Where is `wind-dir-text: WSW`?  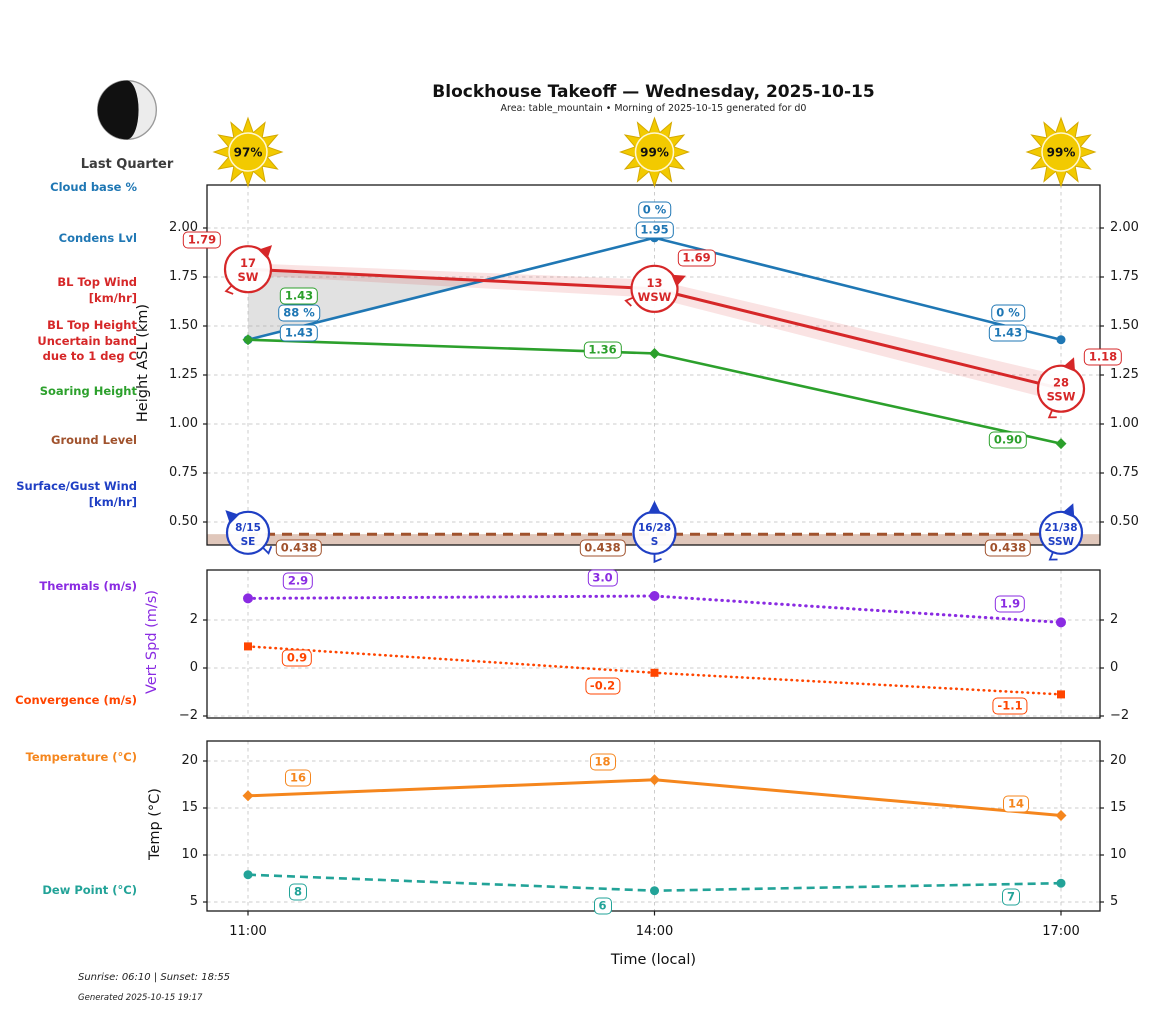
wind-dir-text: WSW is located at coordinates (655, 297).